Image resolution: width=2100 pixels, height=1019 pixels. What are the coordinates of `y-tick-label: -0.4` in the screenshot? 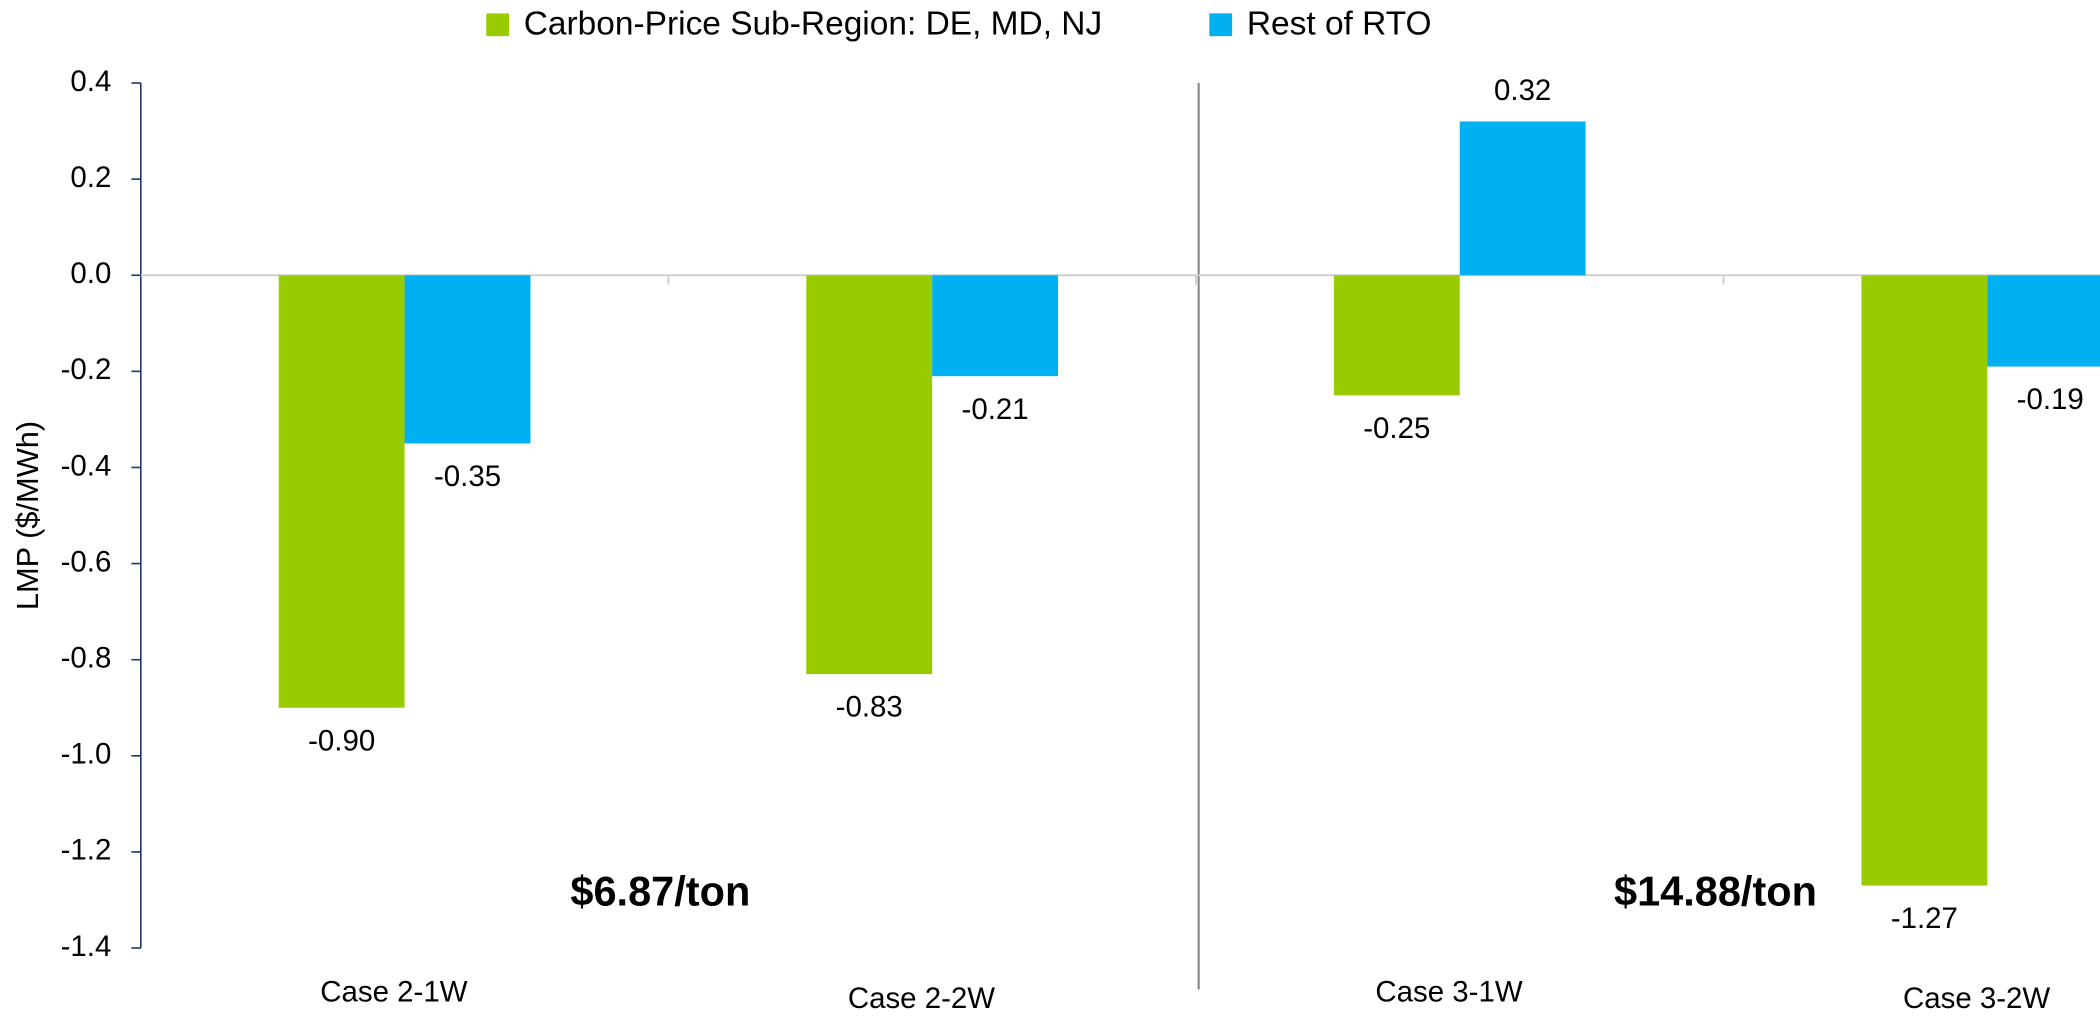 It's located at (86, 465).